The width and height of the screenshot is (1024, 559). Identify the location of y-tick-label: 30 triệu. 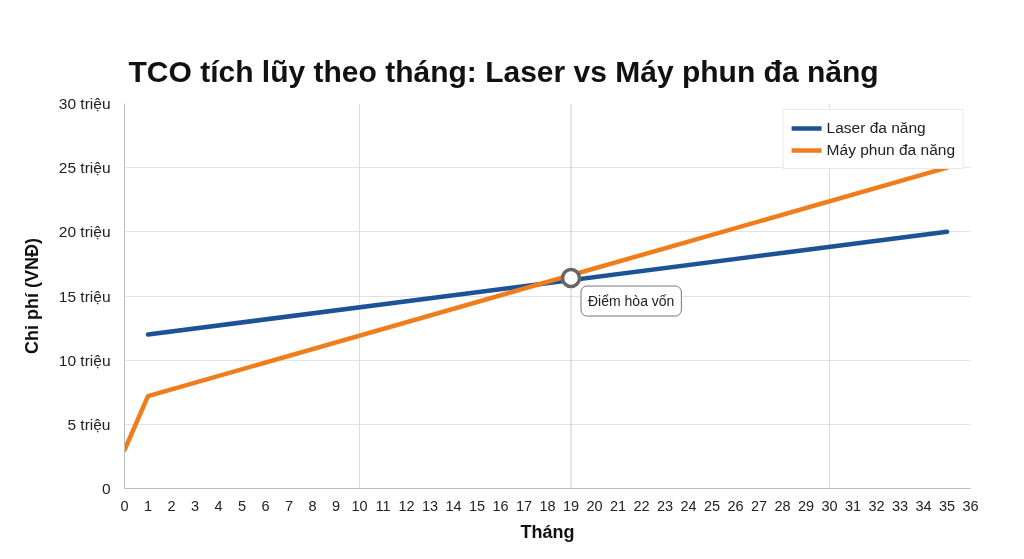
(84, 103).